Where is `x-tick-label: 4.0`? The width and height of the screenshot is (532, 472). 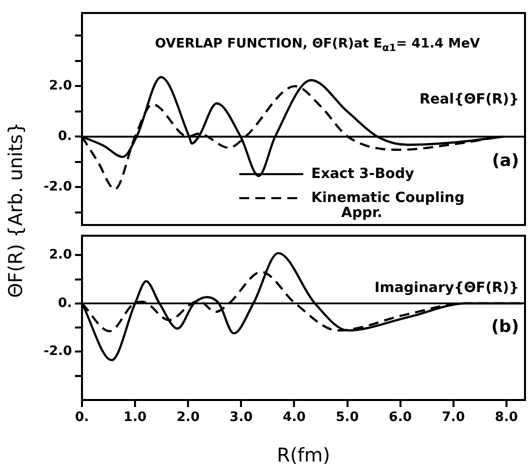
x-tick-label: 4.0 is located at coordinates (294, 418).